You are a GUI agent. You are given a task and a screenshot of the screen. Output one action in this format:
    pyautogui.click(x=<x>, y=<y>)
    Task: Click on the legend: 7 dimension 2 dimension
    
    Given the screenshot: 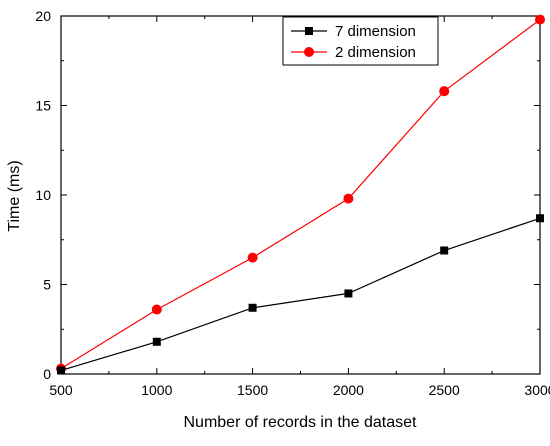 What is the action you would take?
    pyautogui.click(x=360, y=41)
    